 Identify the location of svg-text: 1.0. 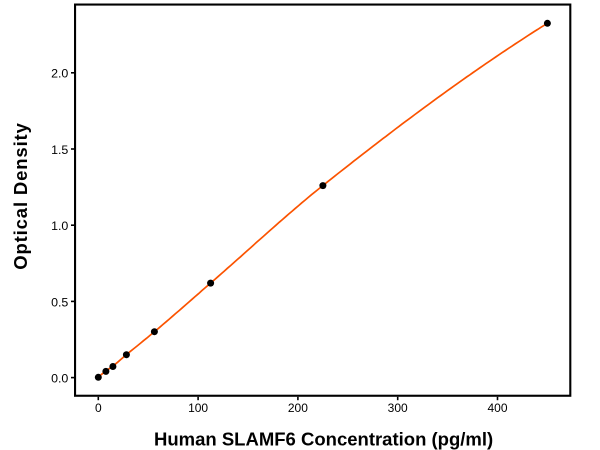
(59, 226).